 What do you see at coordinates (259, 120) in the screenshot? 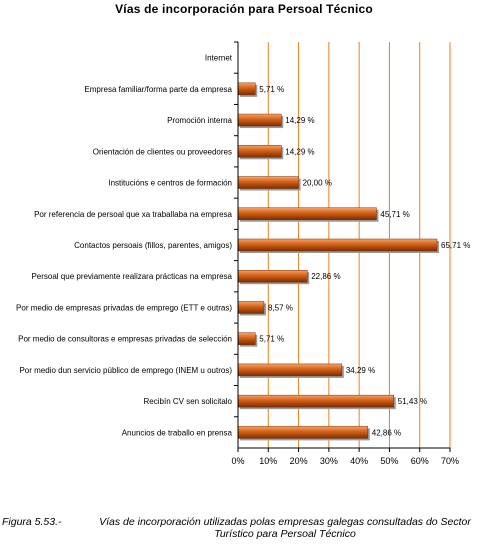
I see `bar-promocion-interna` at bounding box center [259, 120].